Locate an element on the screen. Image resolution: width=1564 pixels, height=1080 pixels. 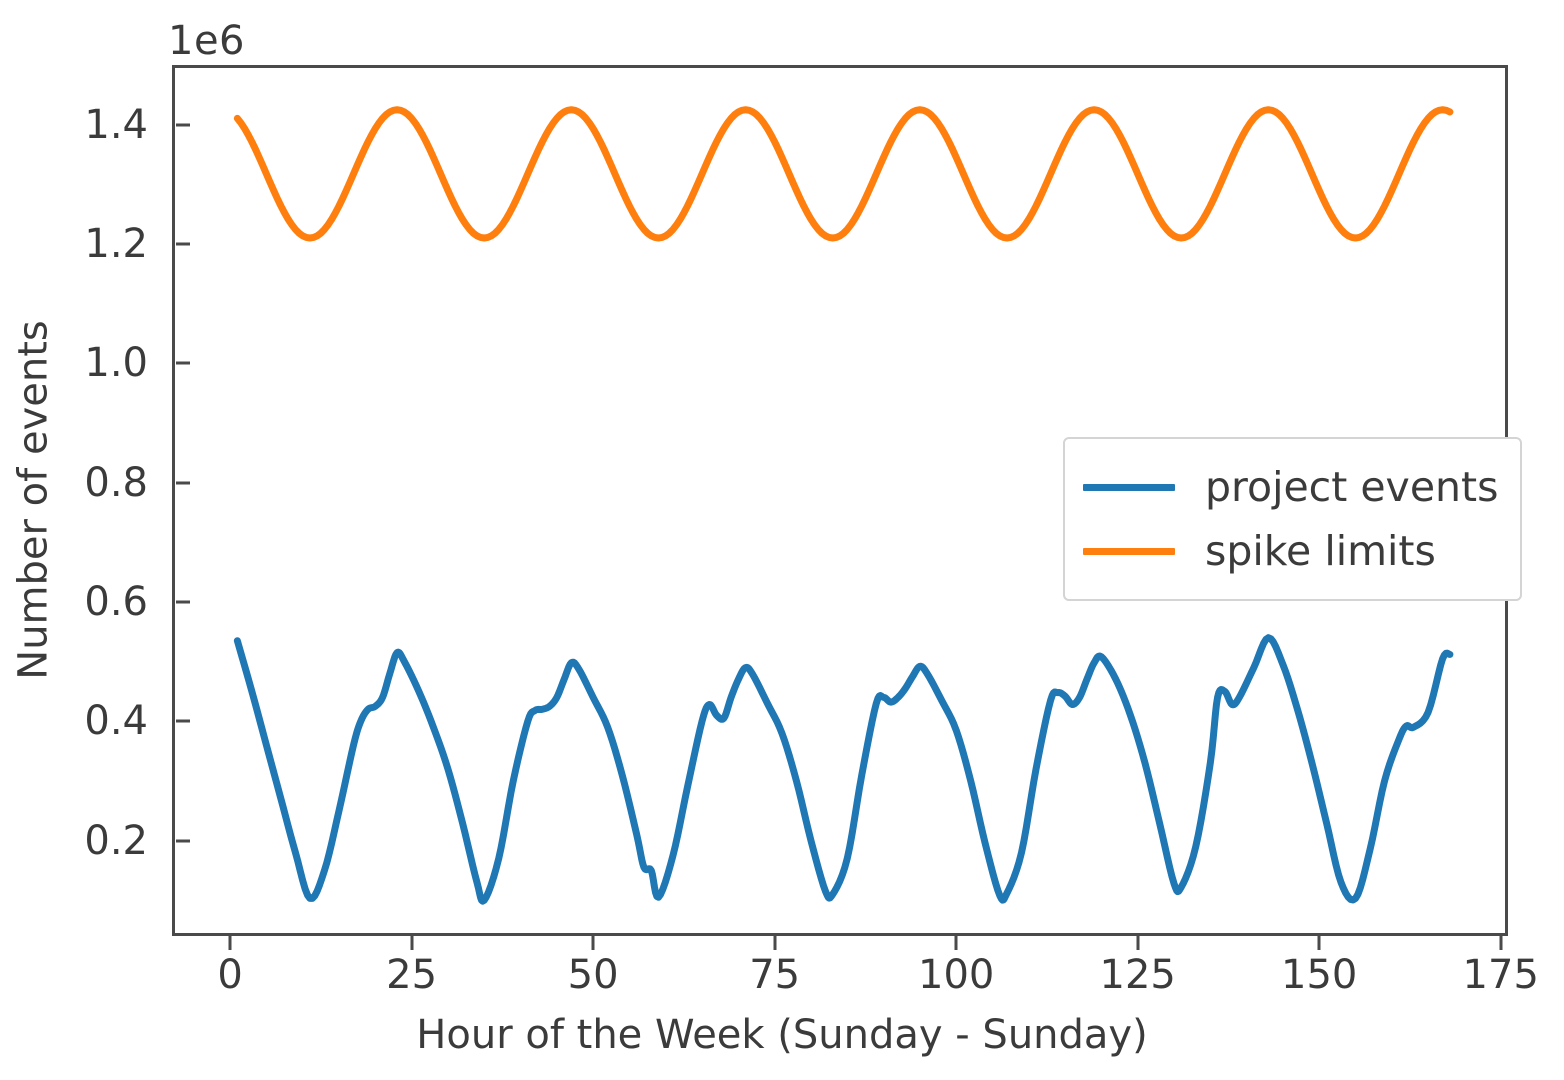
x-tick-label: 50 is located at coordinates (593, 975).